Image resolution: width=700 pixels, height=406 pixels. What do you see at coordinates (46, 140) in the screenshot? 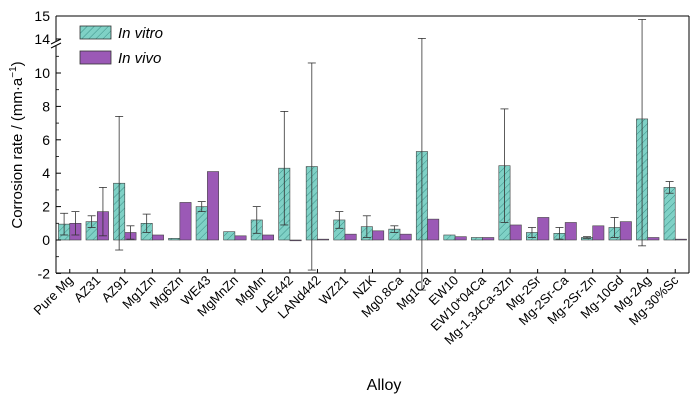
I see `y-tick-label: 6` at bounding box center [46, 140].